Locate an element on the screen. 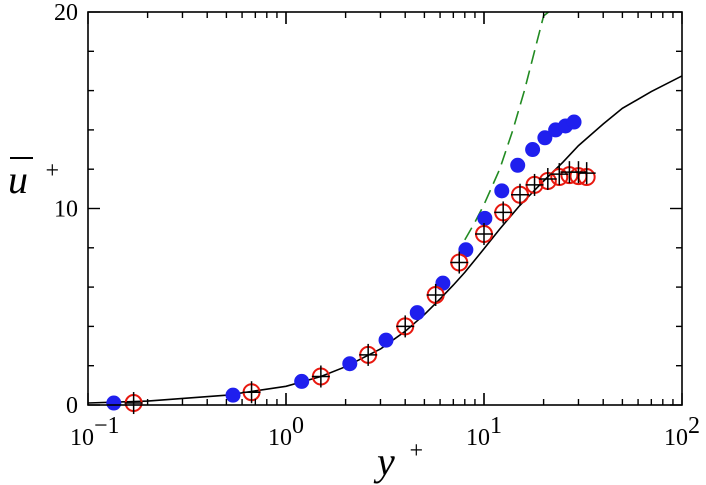 The height and width of the screenshot is (485, 706). x-tick-label: 10 2 is located at coordinates (682, 432).